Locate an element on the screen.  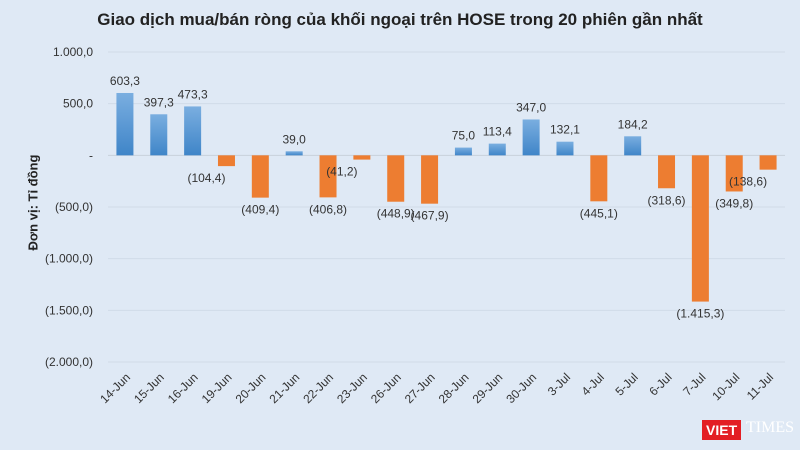
y-tick-label: 500,0 is located at coordinates (78, 104).